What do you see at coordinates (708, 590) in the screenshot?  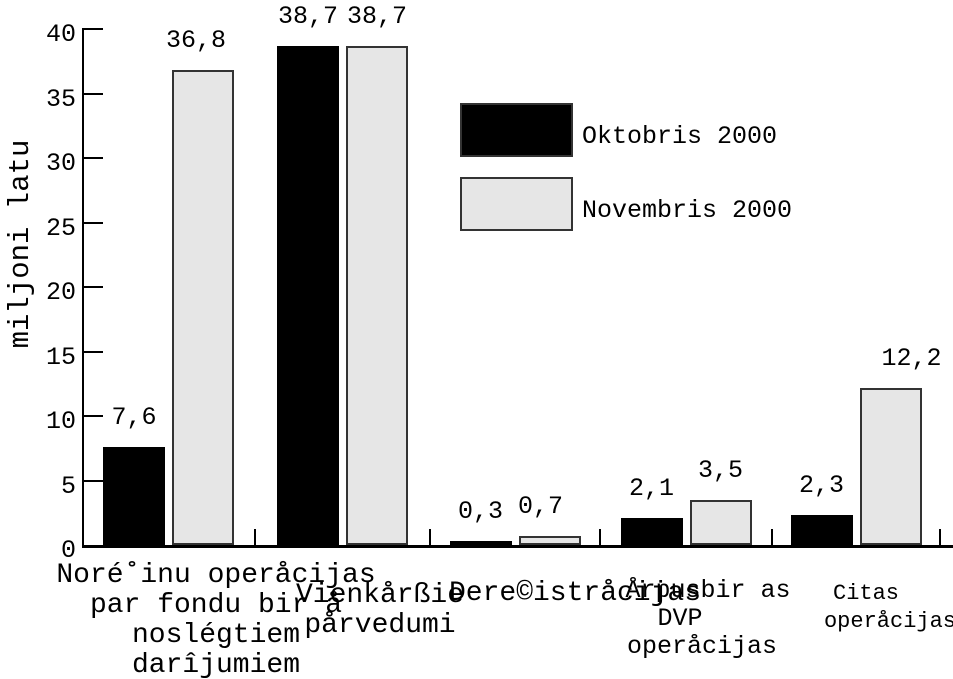 I see `category-label-line: Årpusbir as` at bounding box center [708, 590].